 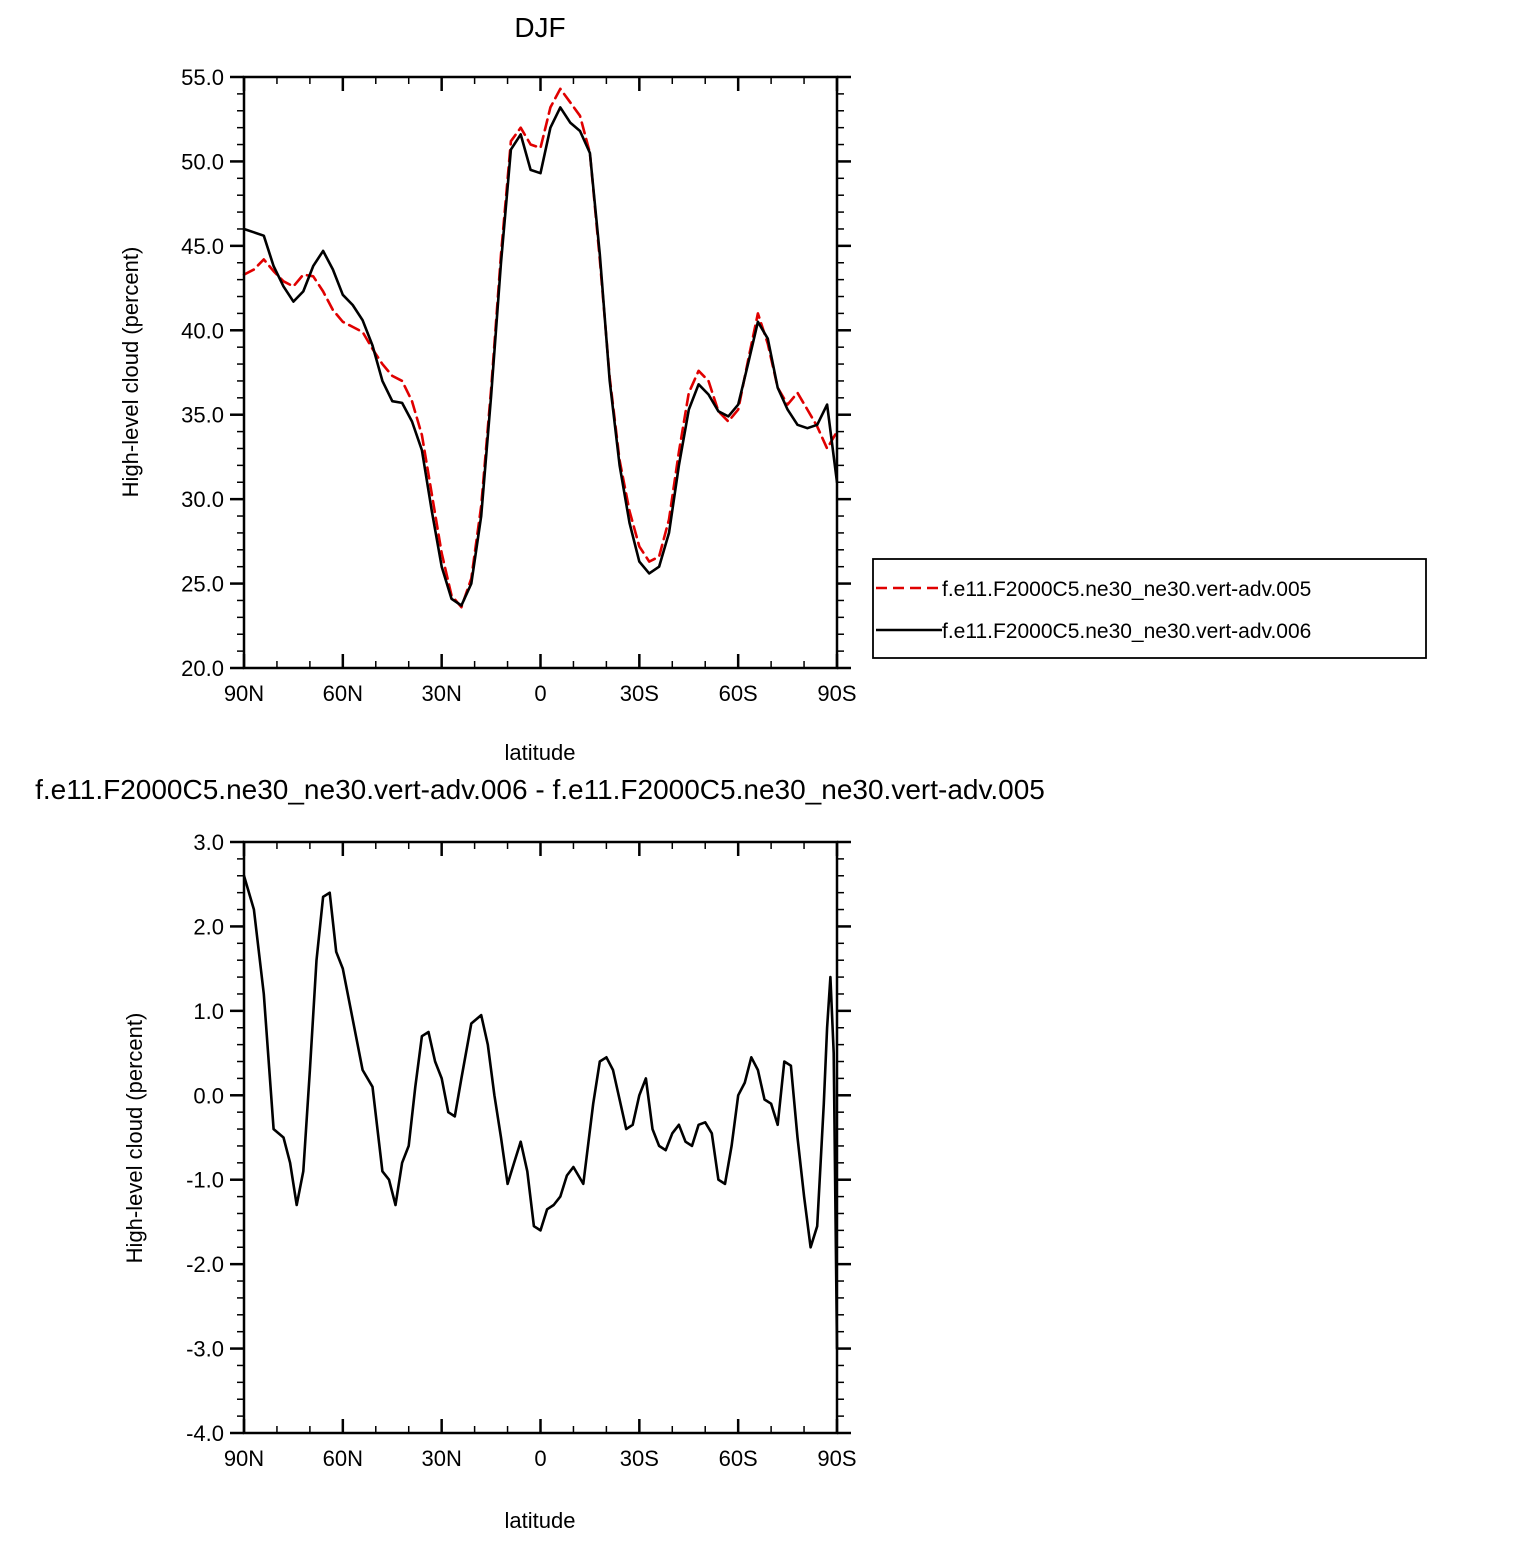 What do you see at coordinates (208, 842) in the screenshot?
I see `bottom-chart-ytick-label: 3.0` at bounding box center [208, 842].